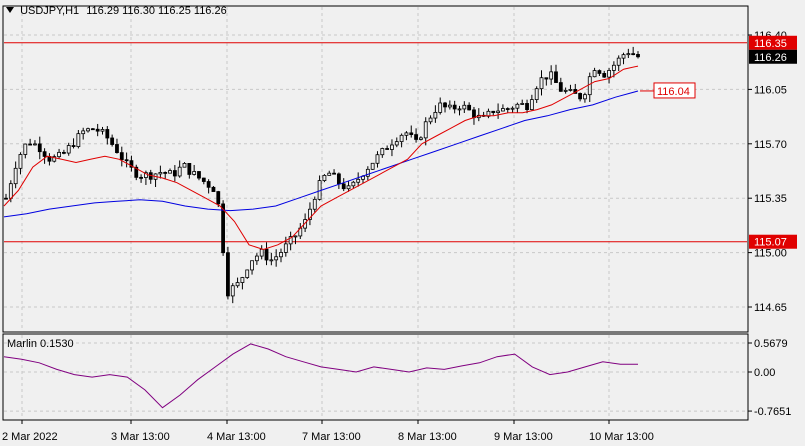 The image size is (805, 446). I want to click on symbol-label: USDJPY,H1, so click(50, 11).